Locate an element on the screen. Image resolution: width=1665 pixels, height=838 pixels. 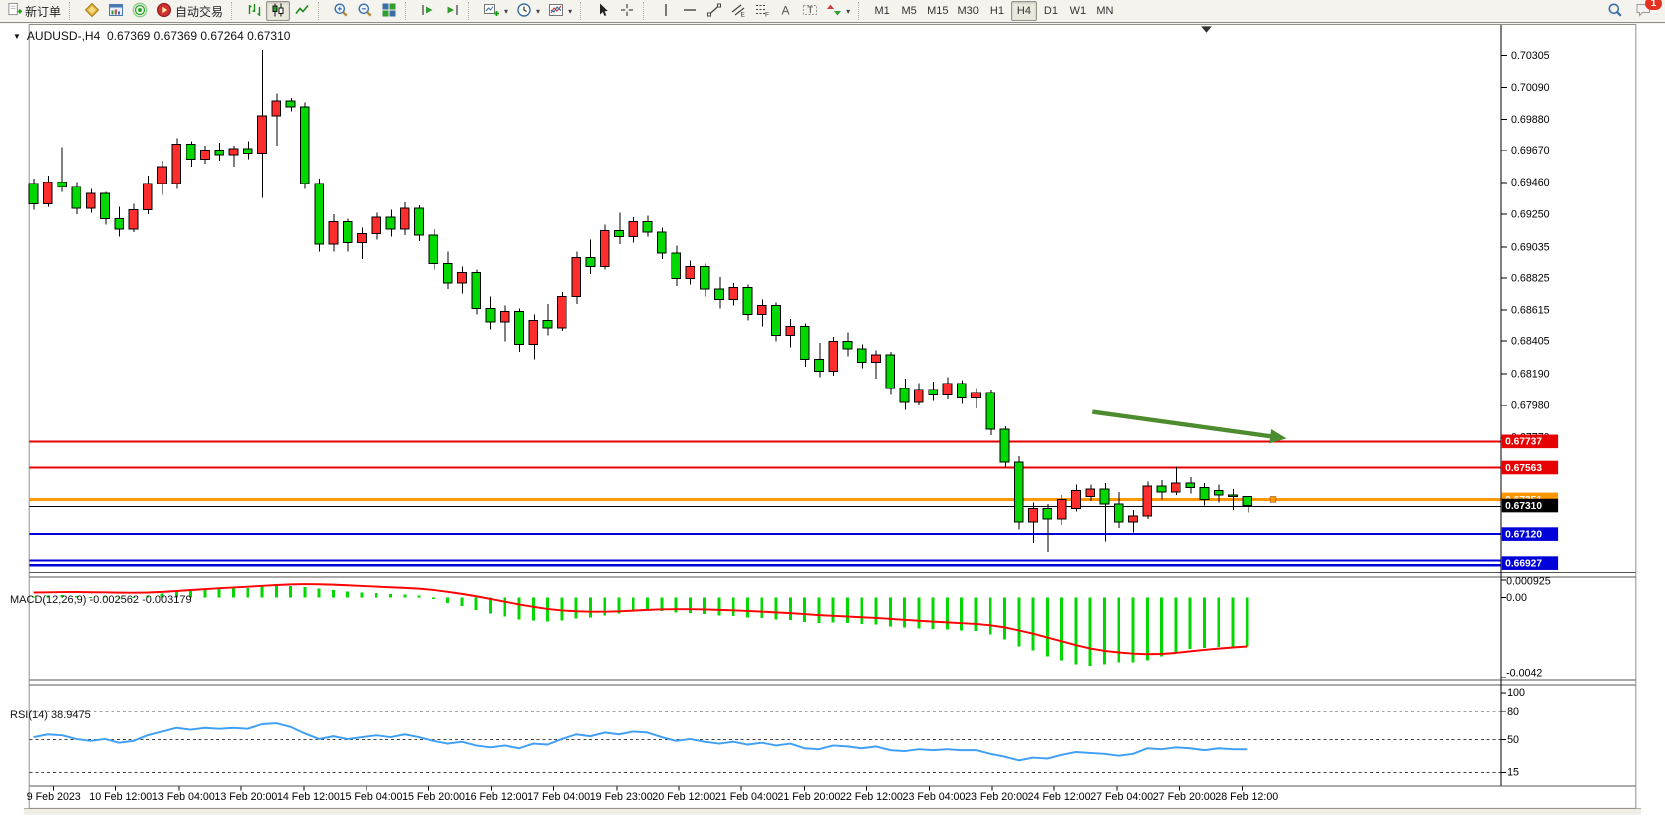
auto-scroll-button is located at coordinates (428, 11).